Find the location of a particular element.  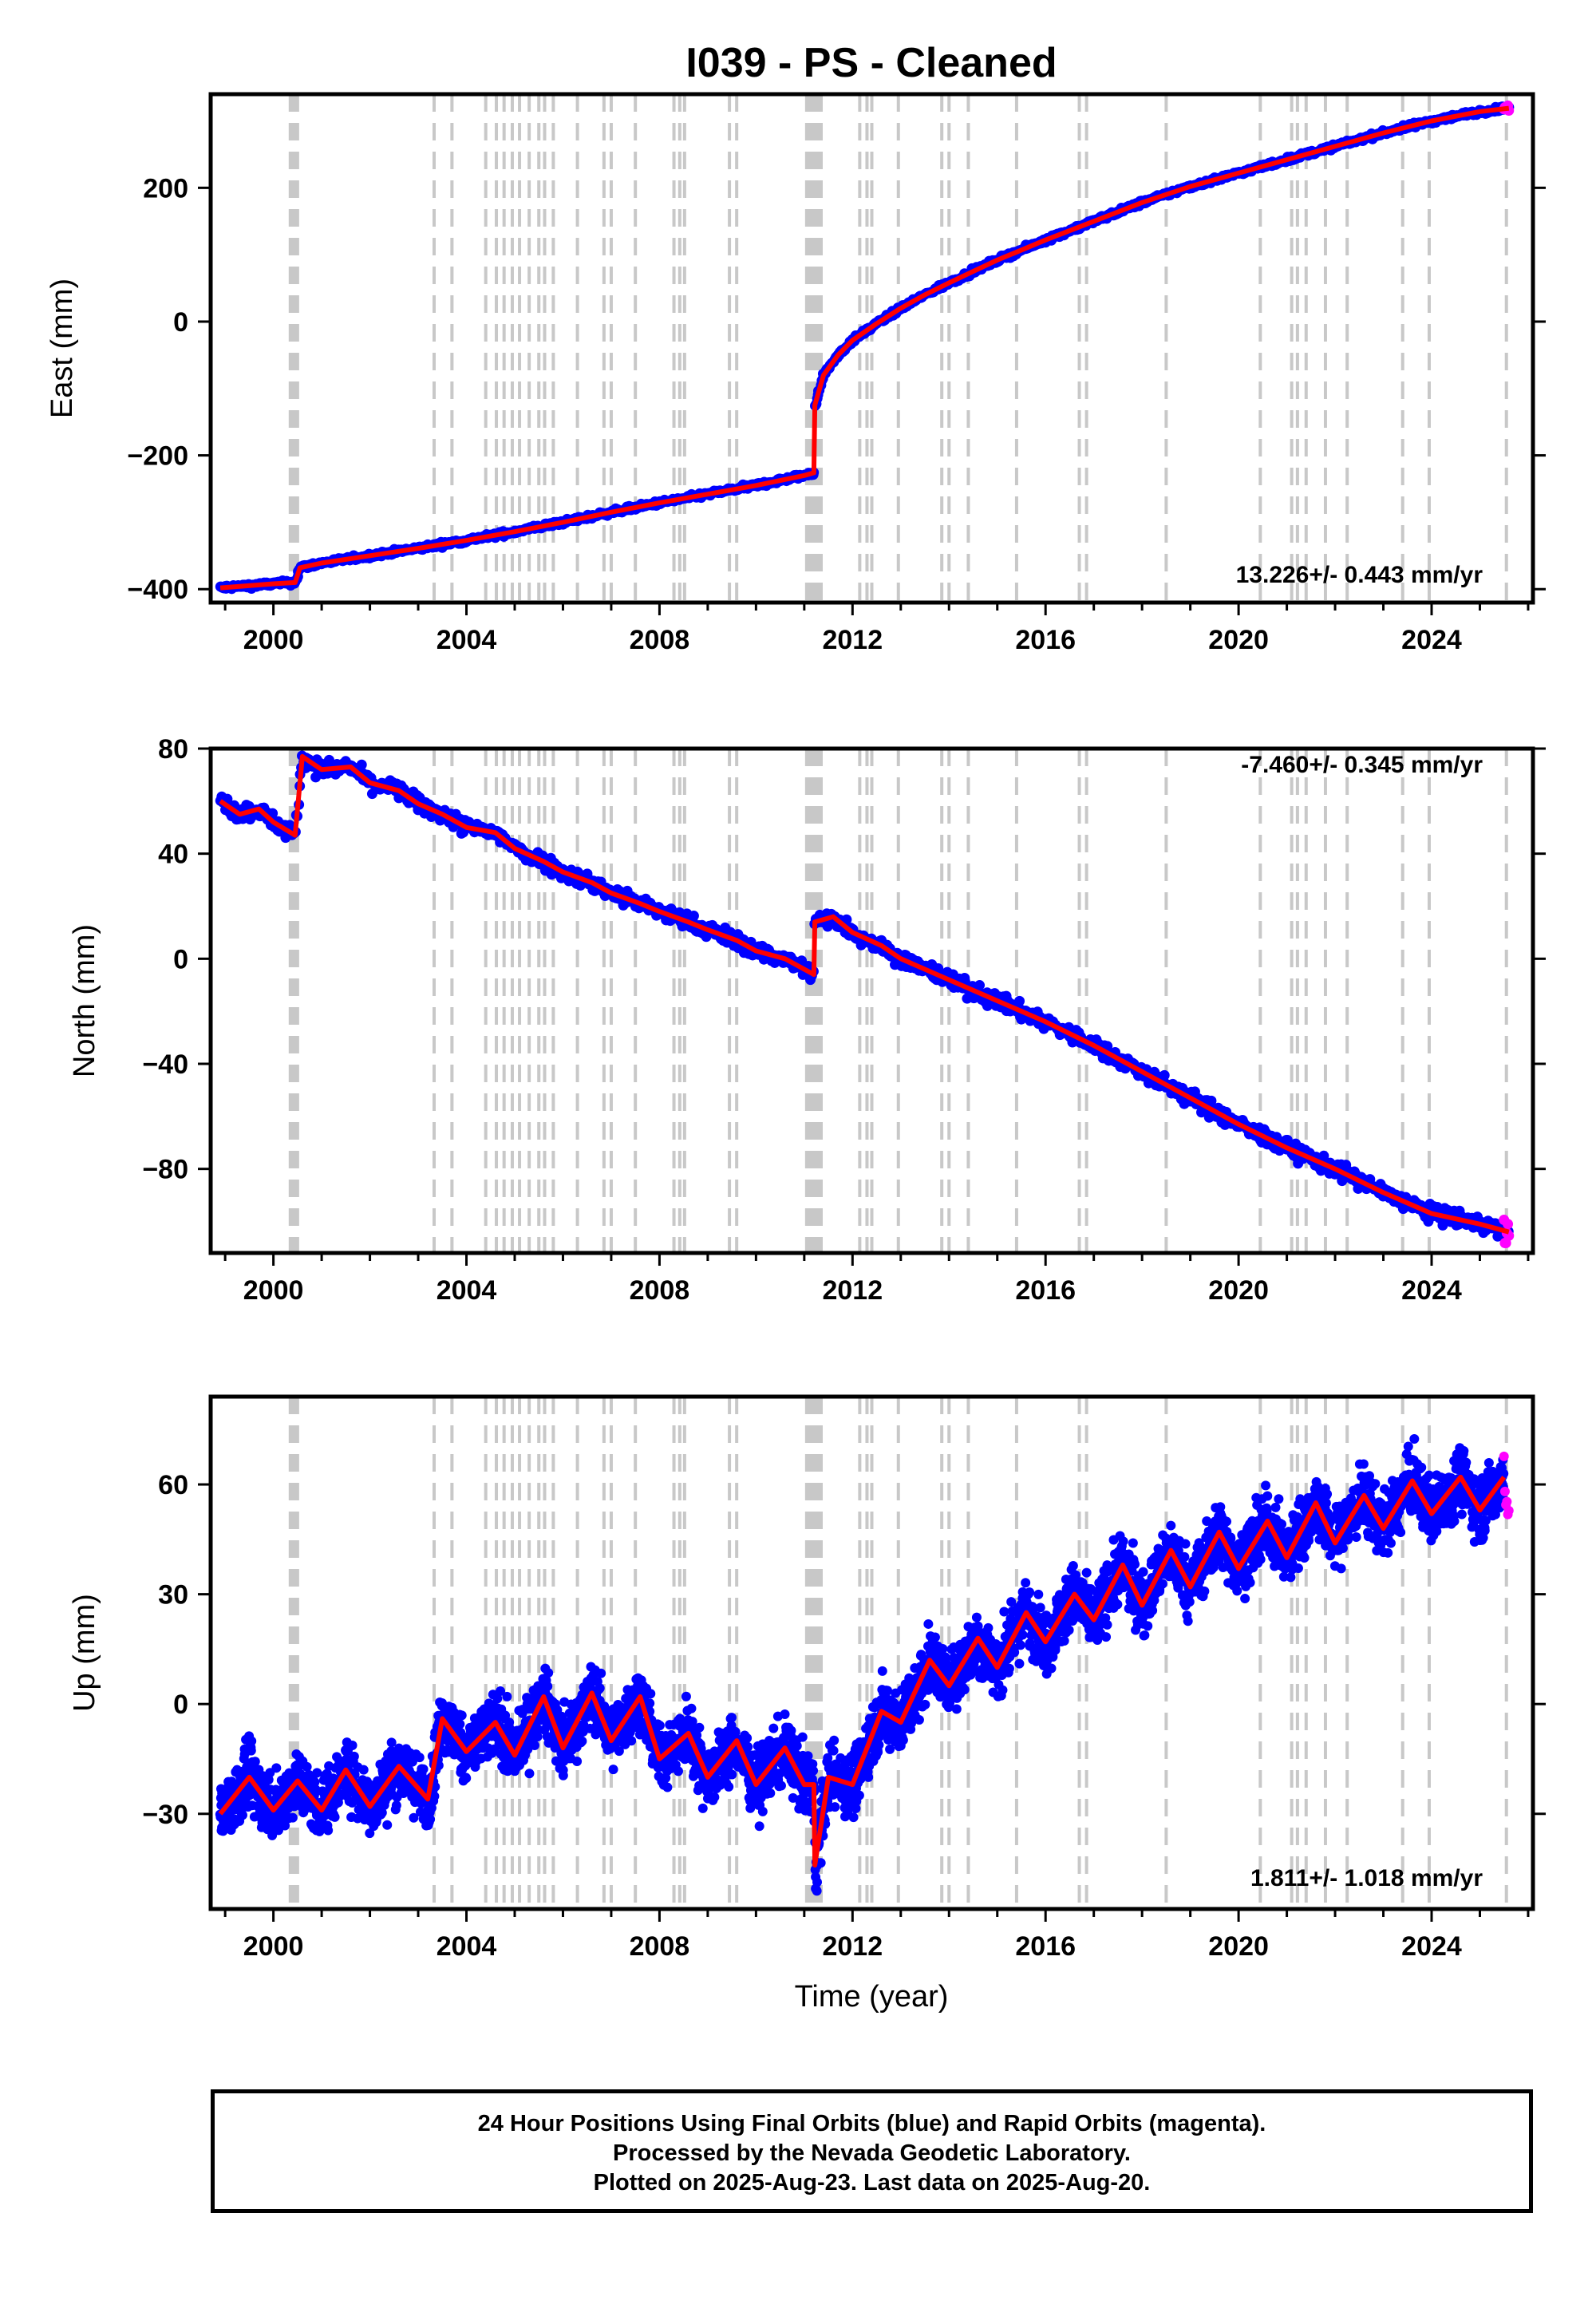

north-y-axis-title: North (mm) is located at coordinates (84, 1001).